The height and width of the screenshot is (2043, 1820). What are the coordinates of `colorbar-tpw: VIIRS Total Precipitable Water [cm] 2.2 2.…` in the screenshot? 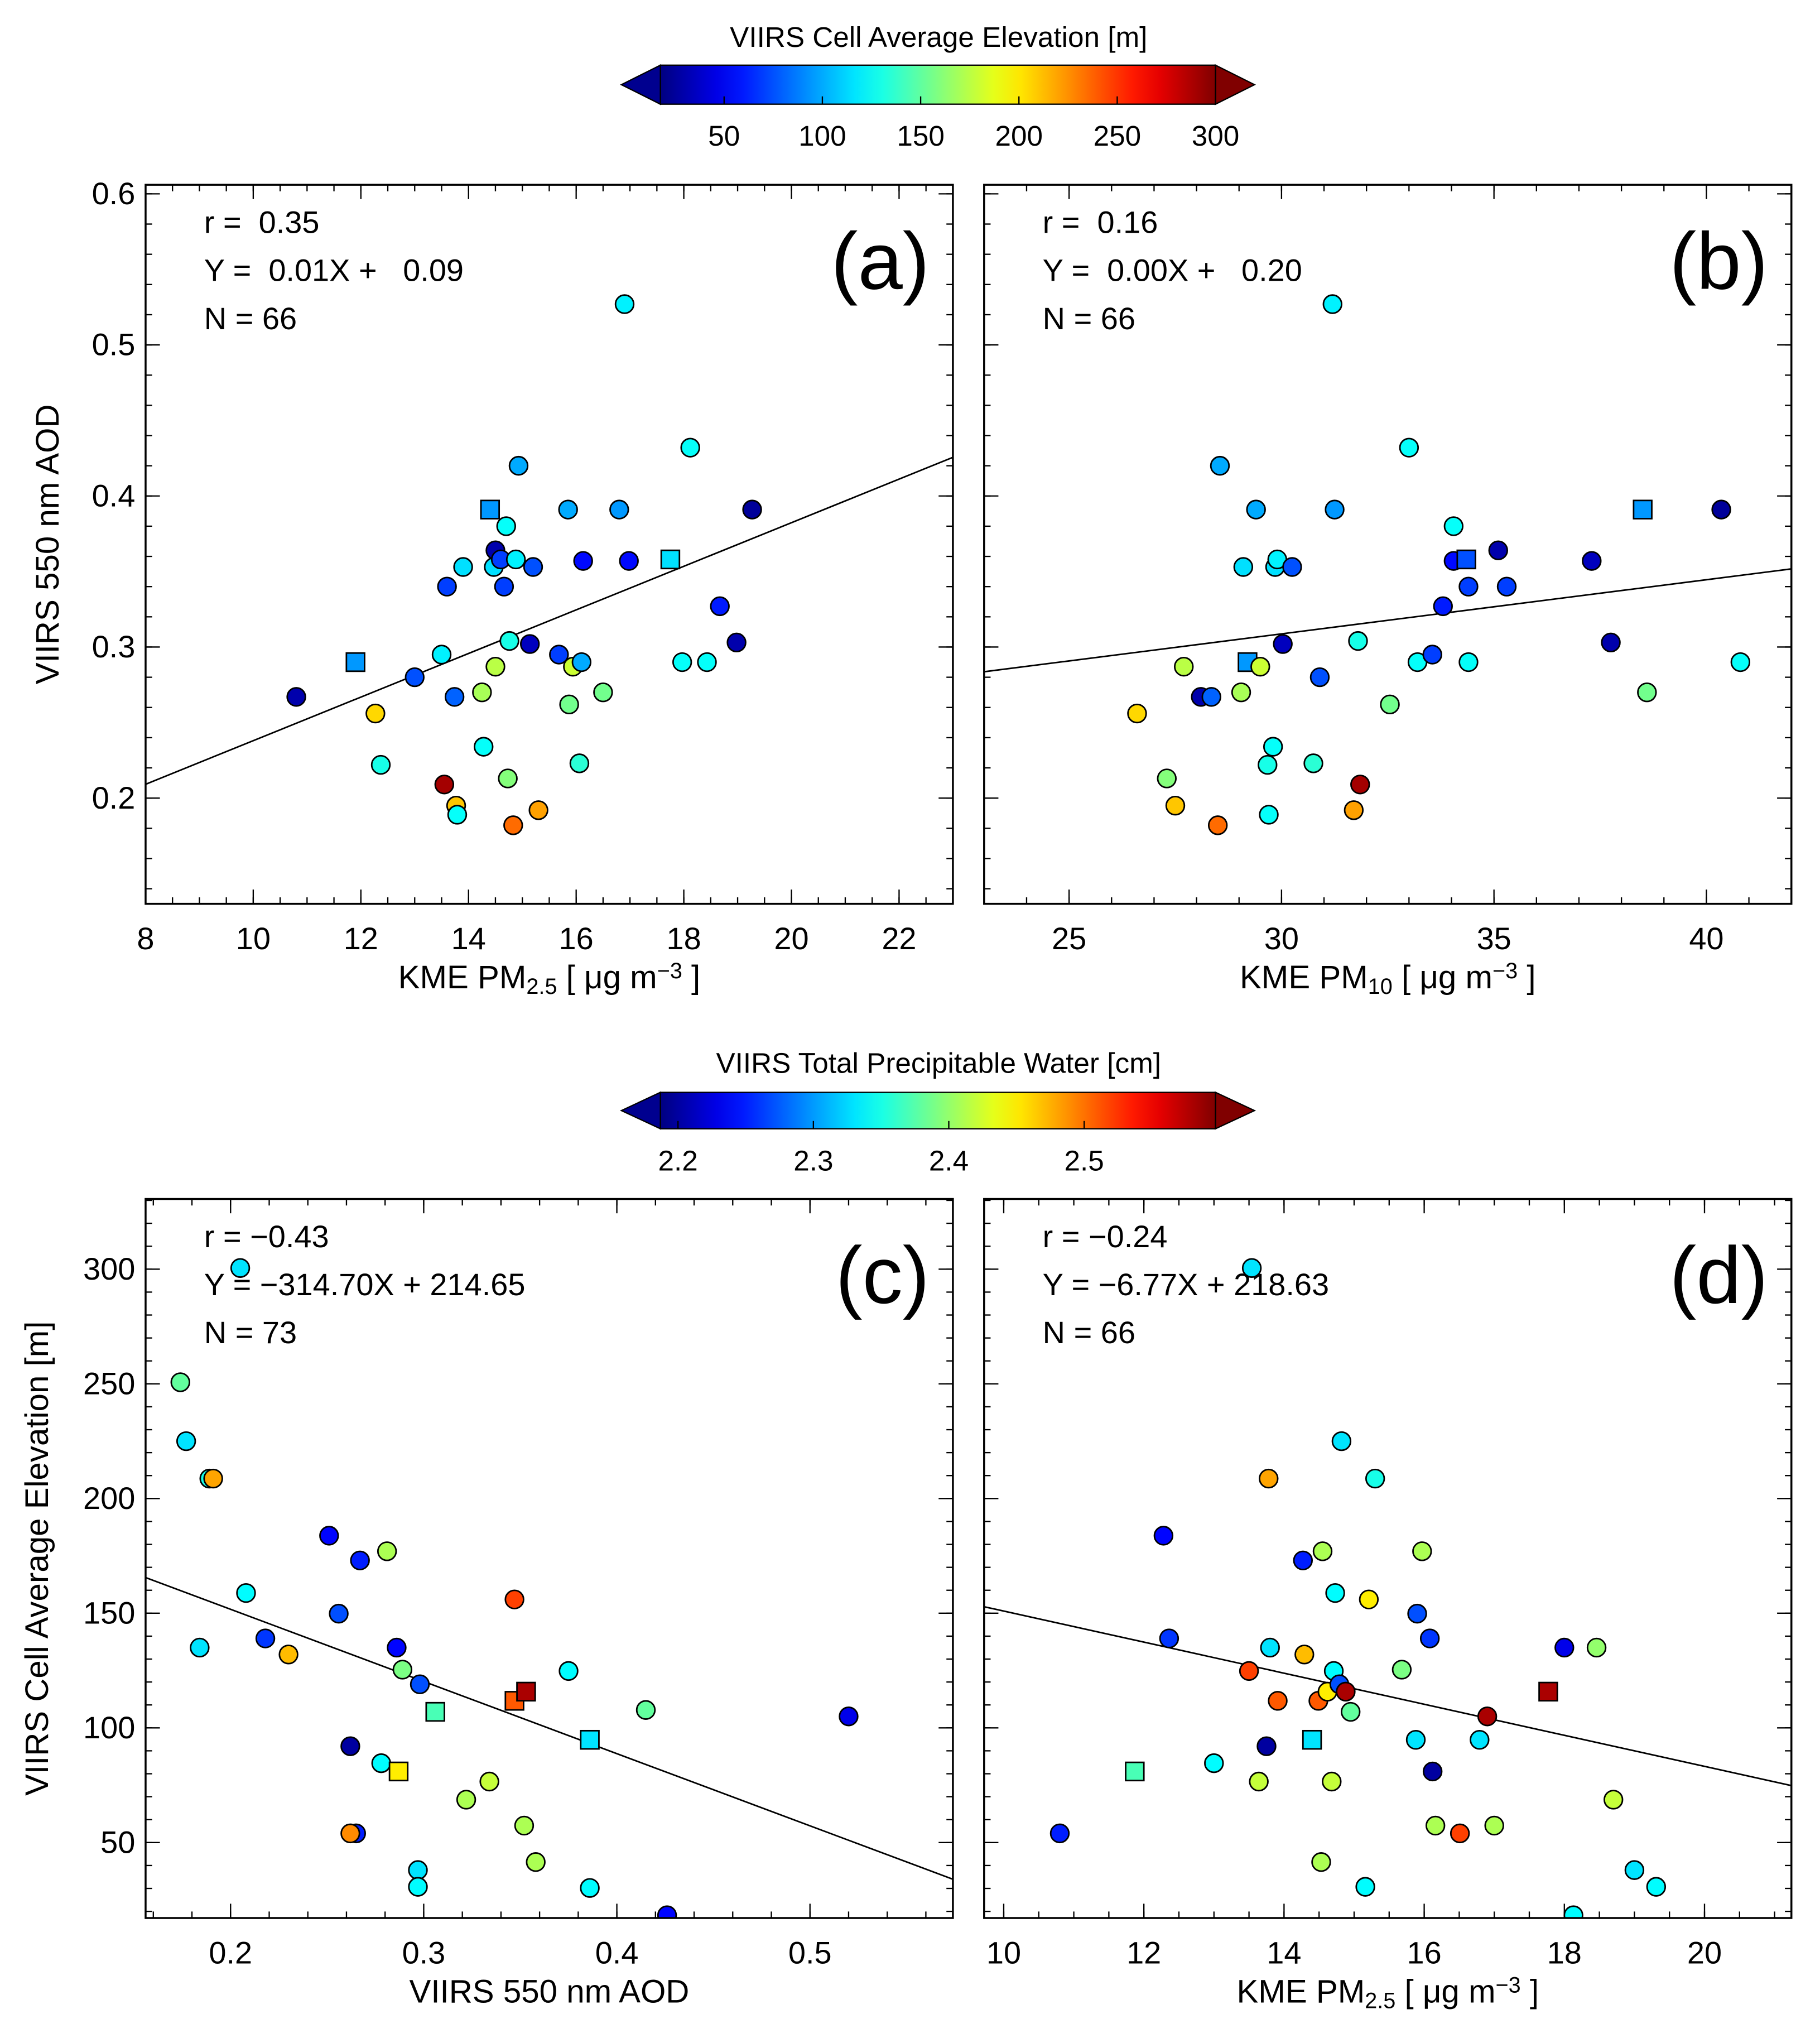 It's located at (937, 1111).